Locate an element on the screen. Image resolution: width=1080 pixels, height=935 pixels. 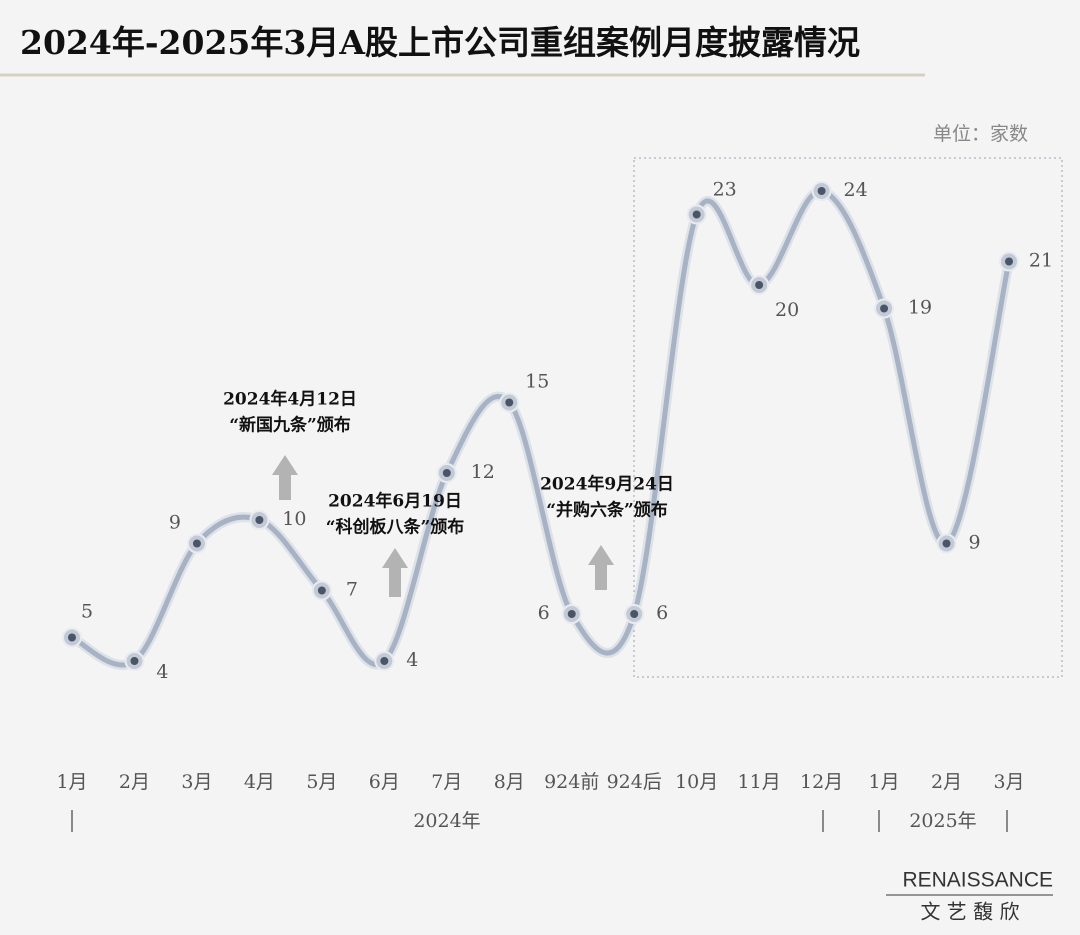
x-tick-label: 924后 is located at coordinates (634, 782).